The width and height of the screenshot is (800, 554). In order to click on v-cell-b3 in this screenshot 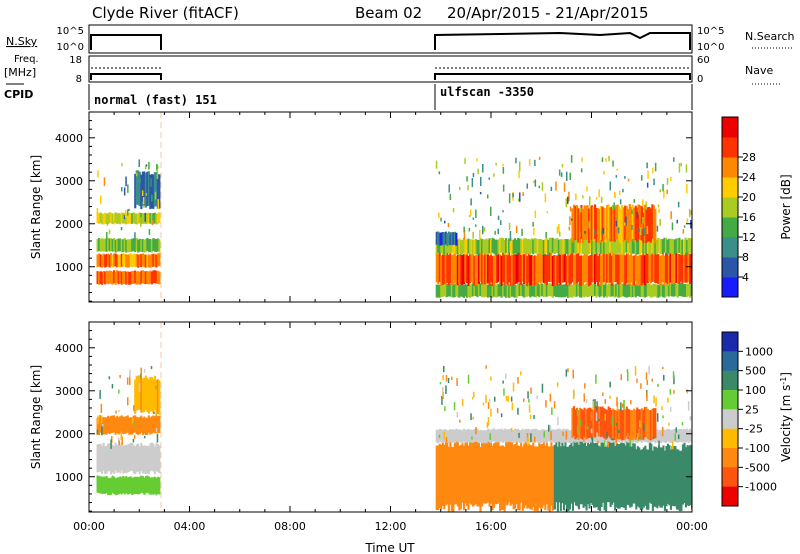, I will do `click(153, 396)`.